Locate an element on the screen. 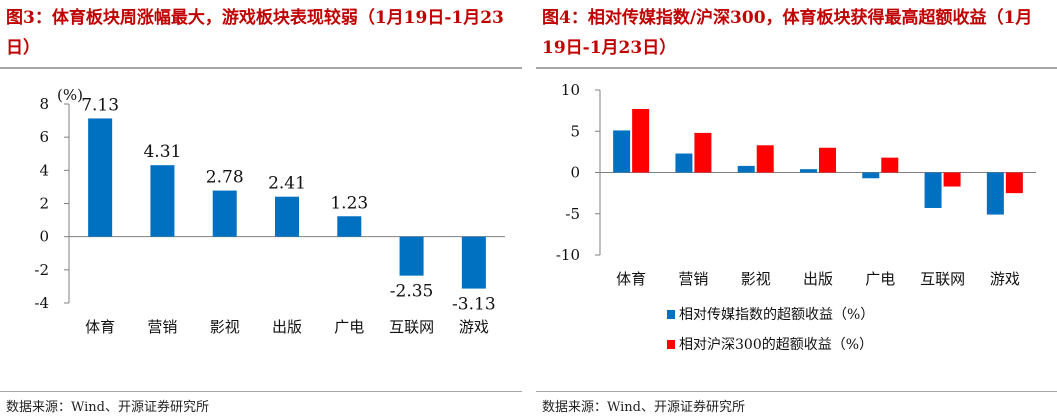 Image resolution: width=1057 pixels, height=419 pixels. y-tick-label: 10 is located at coordinates (570, 90).